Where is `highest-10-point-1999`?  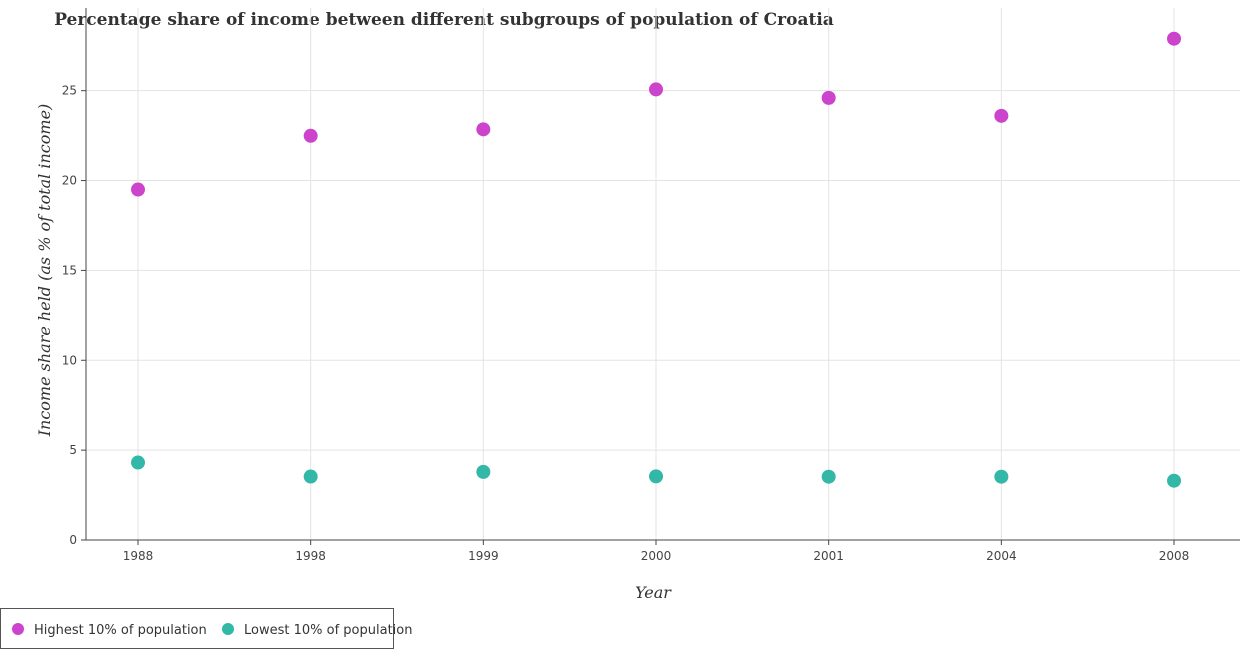
highest-10-point-1999 is located at coordinates (483, 129).